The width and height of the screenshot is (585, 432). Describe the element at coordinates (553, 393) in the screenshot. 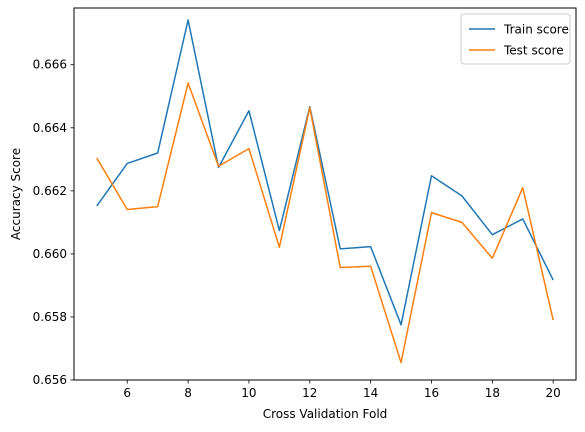

I see `x-tick-label: 20` at that location.